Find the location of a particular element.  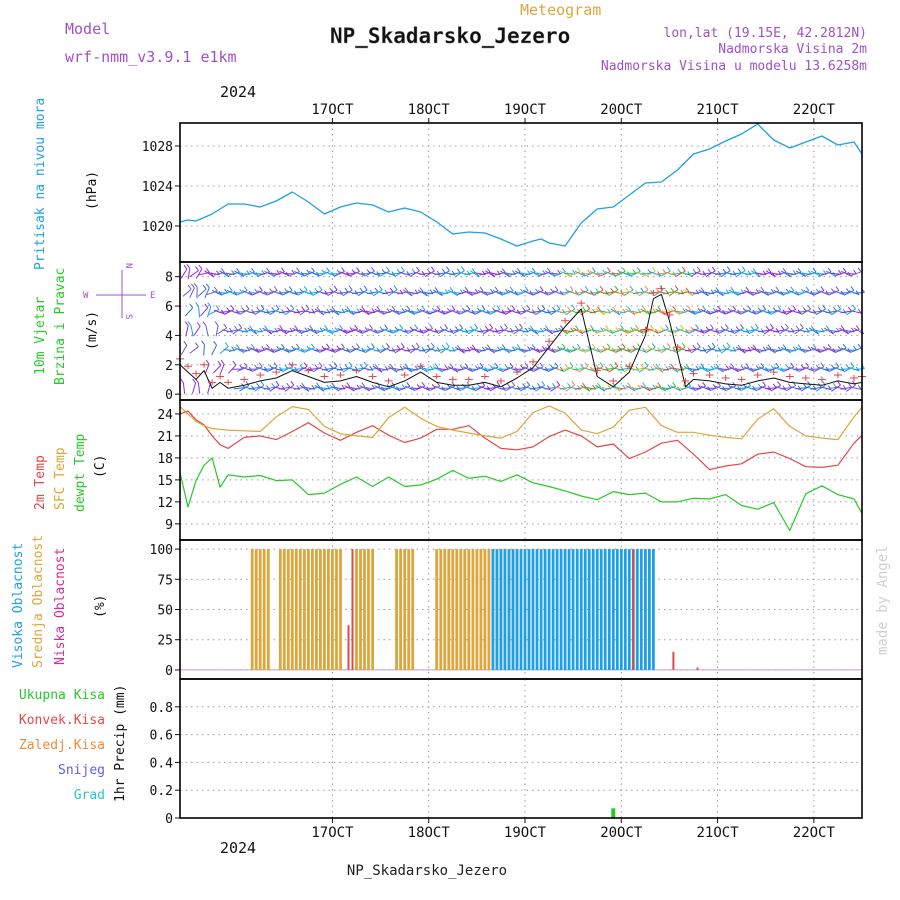

temp-dew-label: dewpt Temp is located at coordinates (80, 473).